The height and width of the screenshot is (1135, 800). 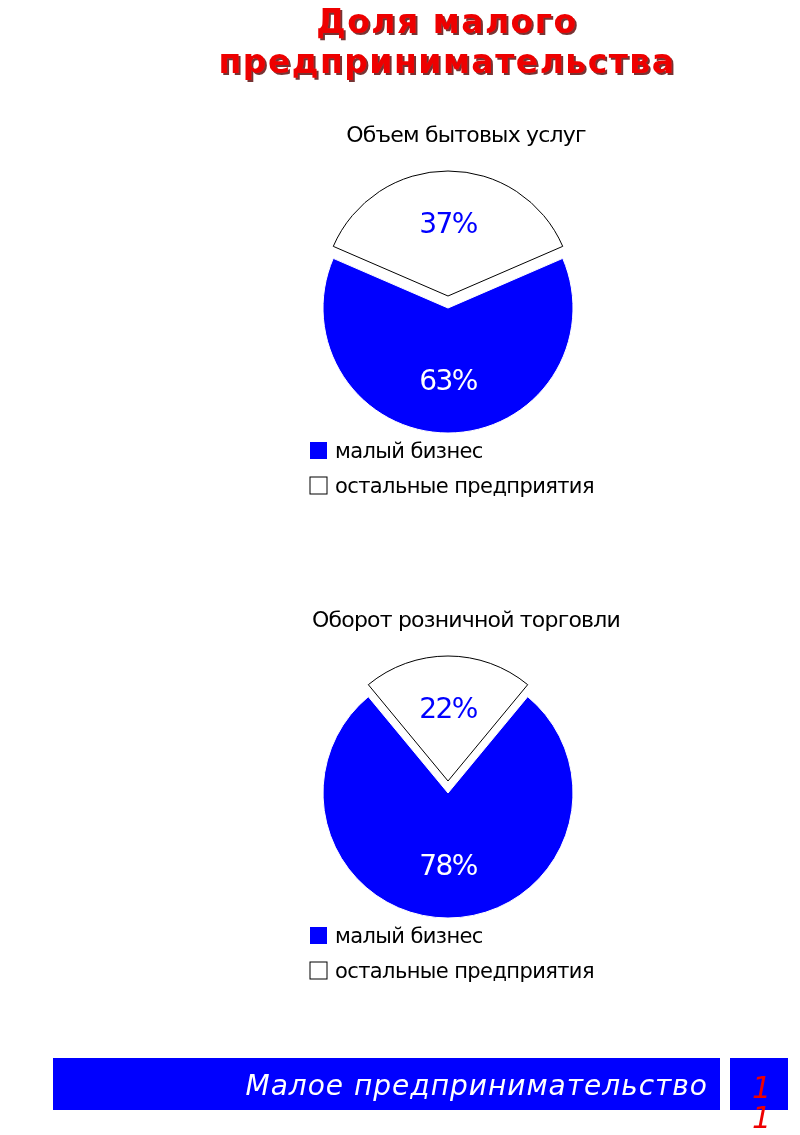 I want to click on data-label: 22%, so click(x=448, y=709).